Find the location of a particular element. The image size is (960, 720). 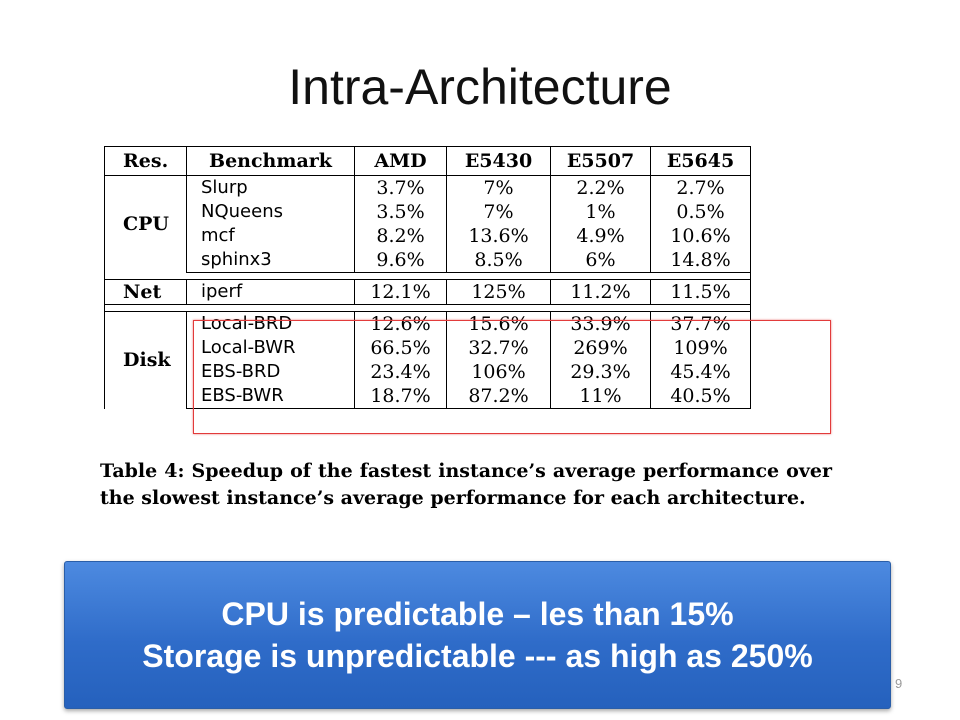

resource-group-label: Disk is located at coordinates (145, 360).